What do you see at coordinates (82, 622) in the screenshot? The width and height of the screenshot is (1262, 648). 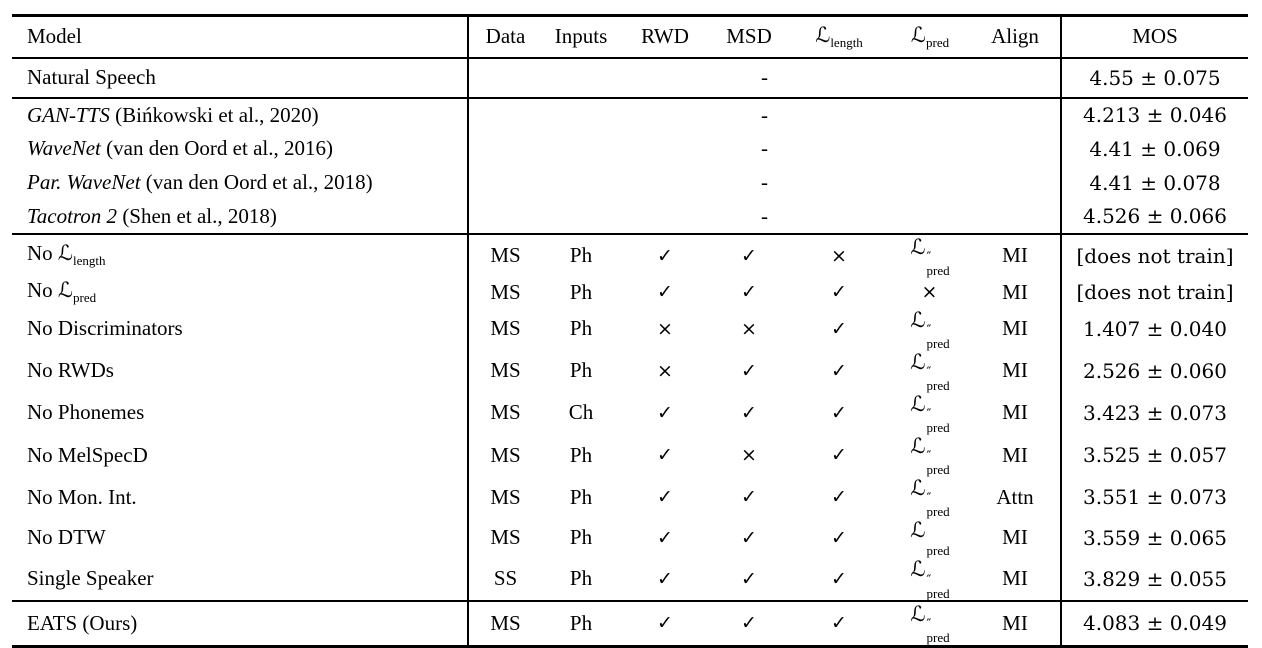 I see `model-name: EATS (Ours)` at bounding box center [82, 622].